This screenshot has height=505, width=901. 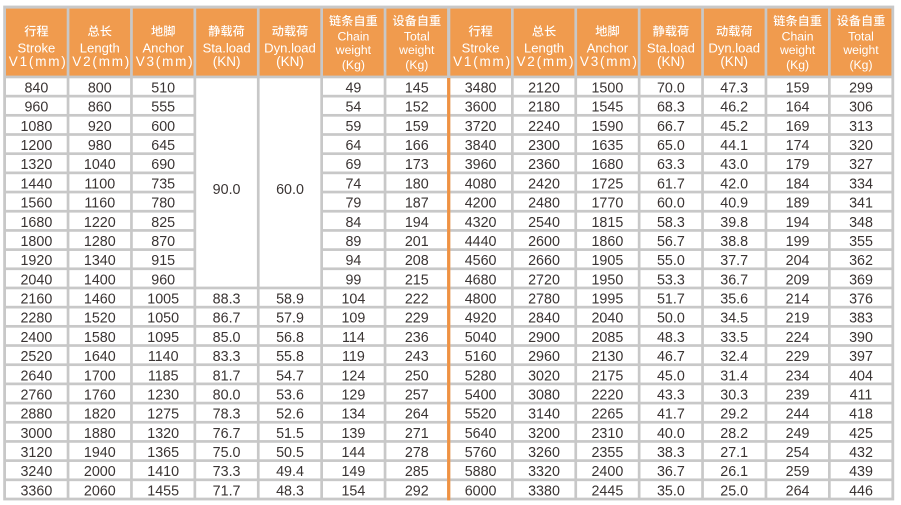 I want to click on svg-text: 3960, so click(x=481, y=165).